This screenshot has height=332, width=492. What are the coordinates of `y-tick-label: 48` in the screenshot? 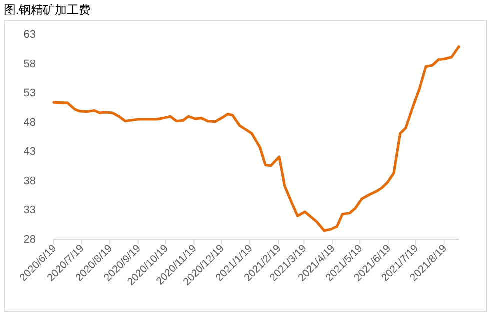 It's located at (30, 122).